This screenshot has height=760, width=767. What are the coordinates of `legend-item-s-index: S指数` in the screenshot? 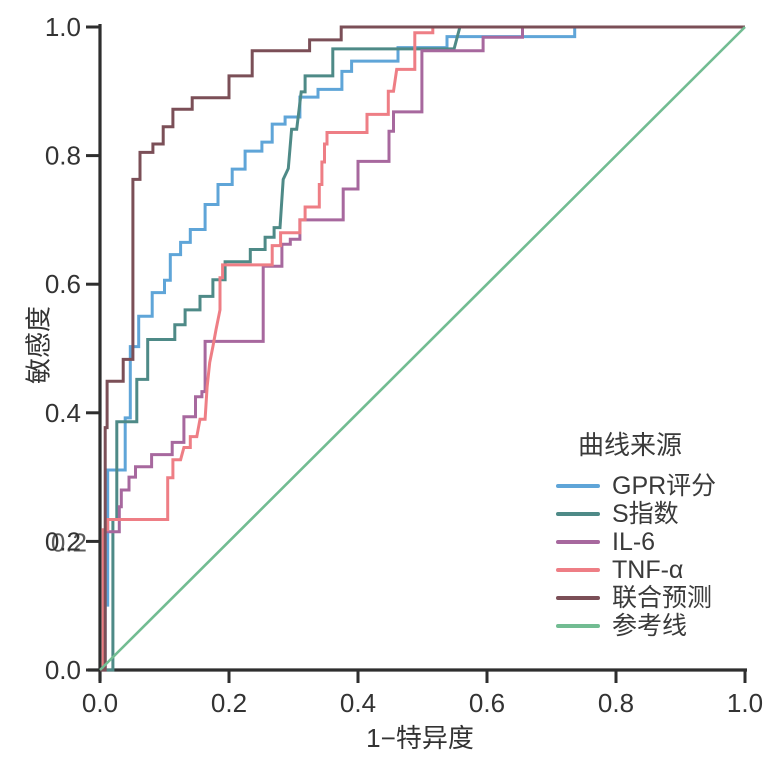 It's located at (636, 514).